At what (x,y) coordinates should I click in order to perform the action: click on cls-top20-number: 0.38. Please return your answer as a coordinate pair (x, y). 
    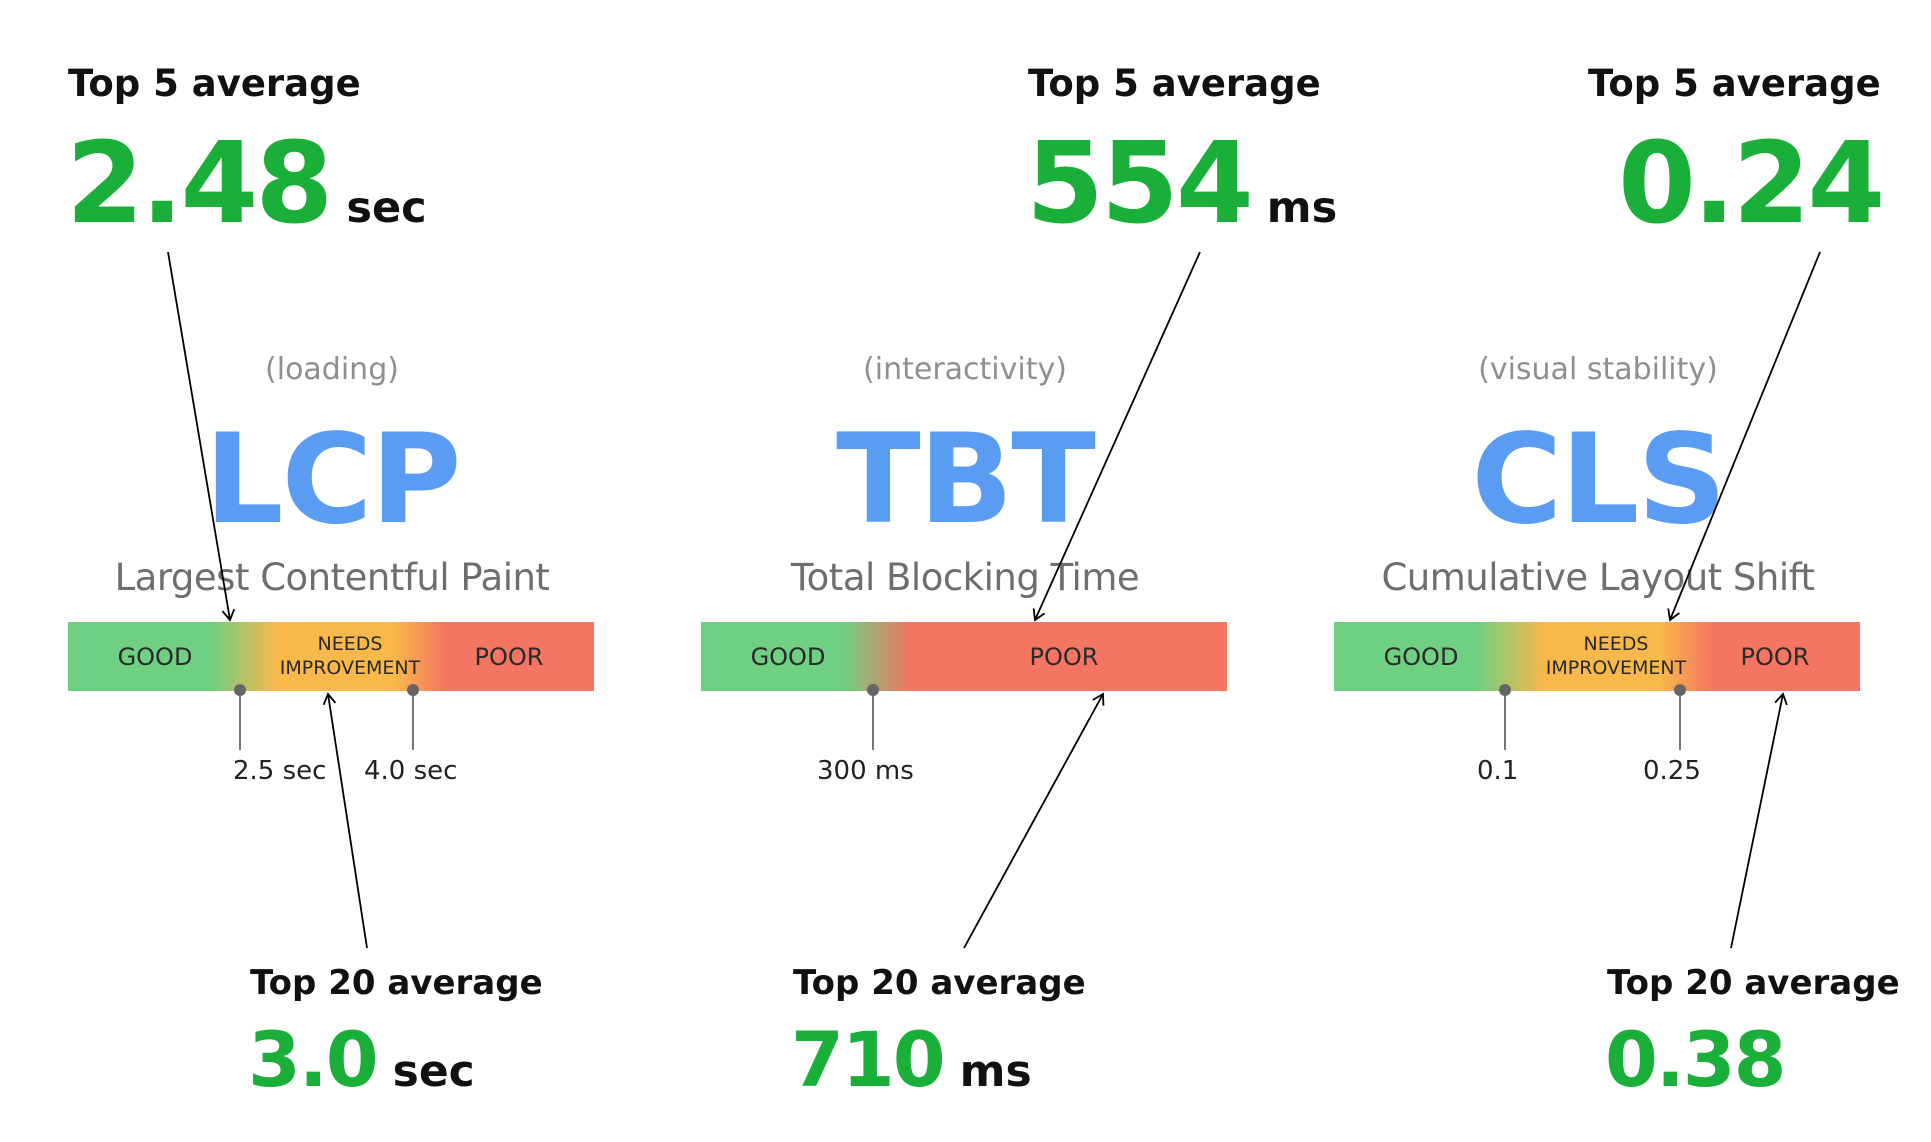
    Looking at the image, I should click on (1696, 1059).